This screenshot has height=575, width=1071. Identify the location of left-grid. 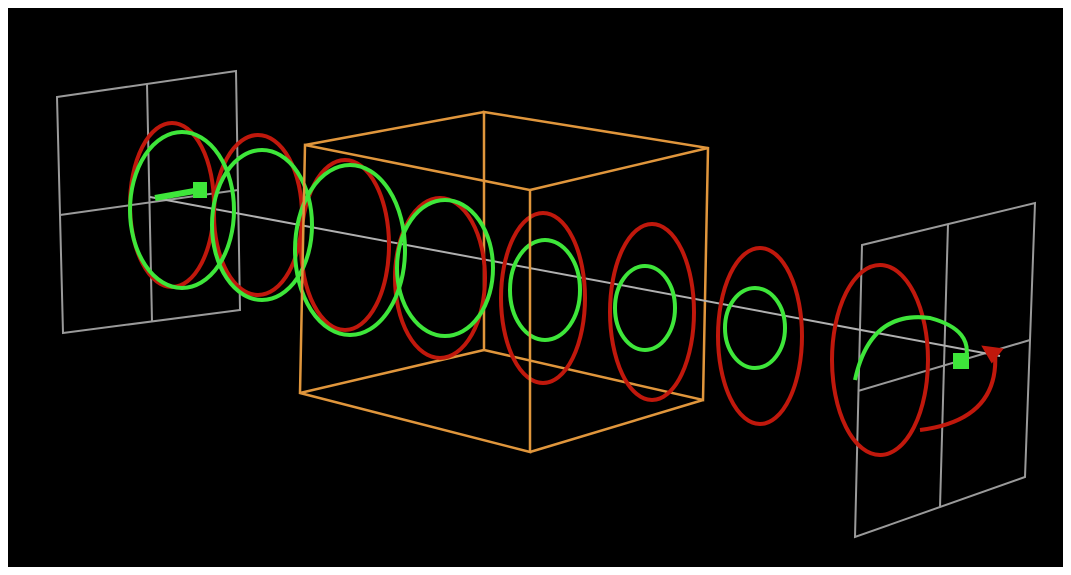
(148, 202).